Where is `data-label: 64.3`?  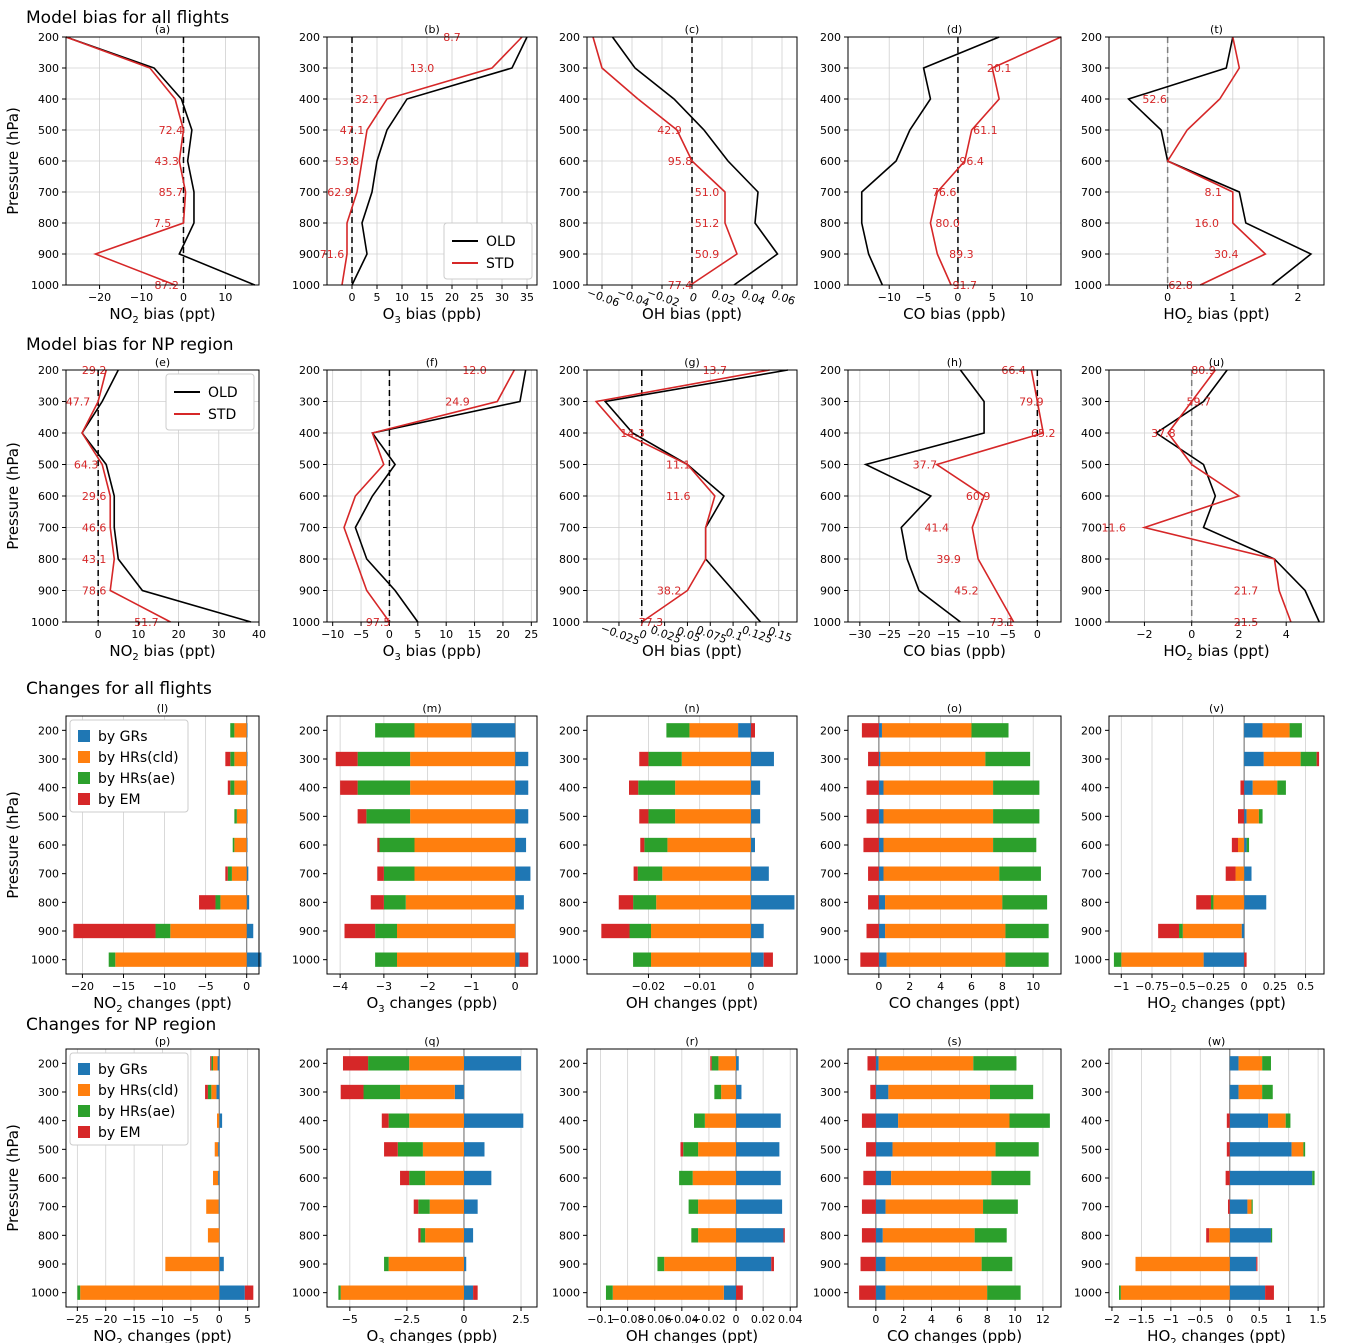
data-label: 64.3 is located at coordinates (86, 465).